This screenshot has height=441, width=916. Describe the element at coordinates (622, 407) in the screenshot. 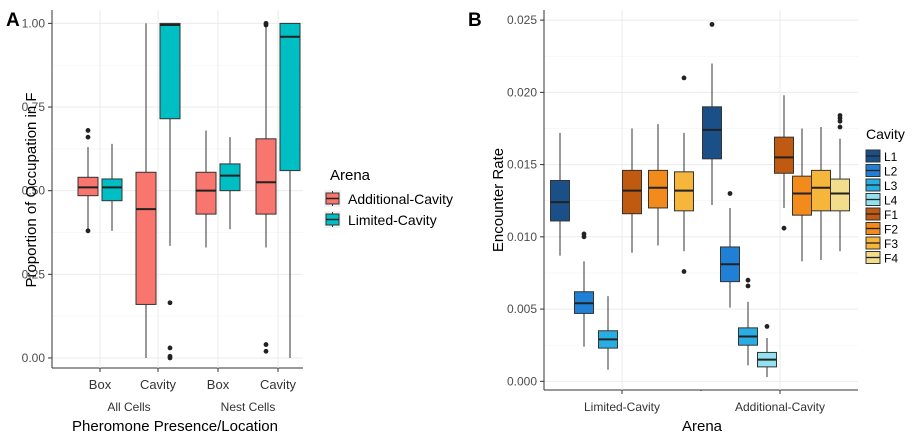

I see `group-label: Limited-Cavity` at that location.